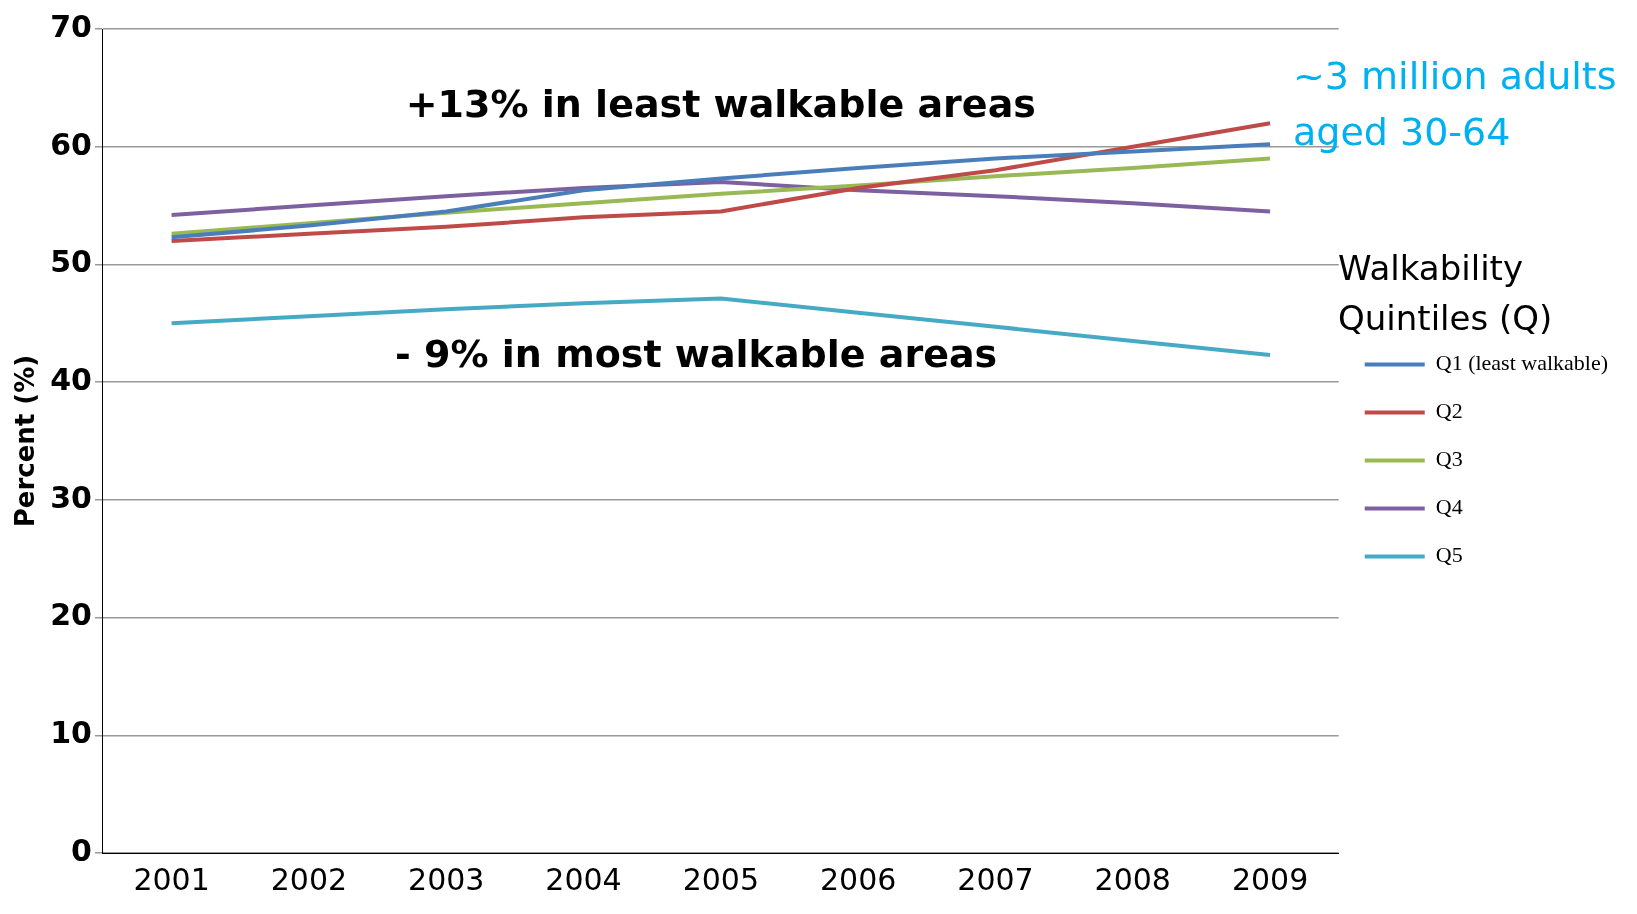 This screenshot has width=1637, height=914. I want to click on y-tick-label: 60, so click(71, 144).